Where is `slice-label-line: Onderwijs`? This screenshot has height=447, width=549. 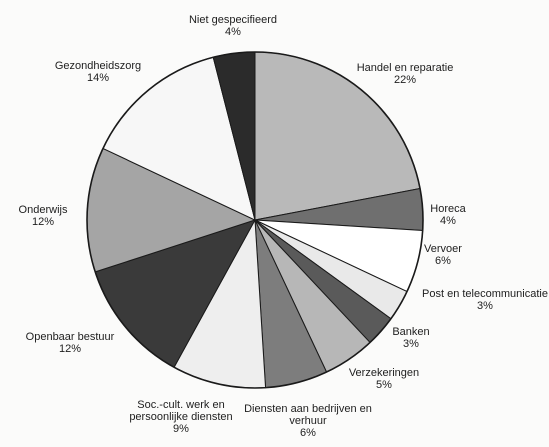 slice-label-line: Onderwijs is located at coordinates (43, 210).